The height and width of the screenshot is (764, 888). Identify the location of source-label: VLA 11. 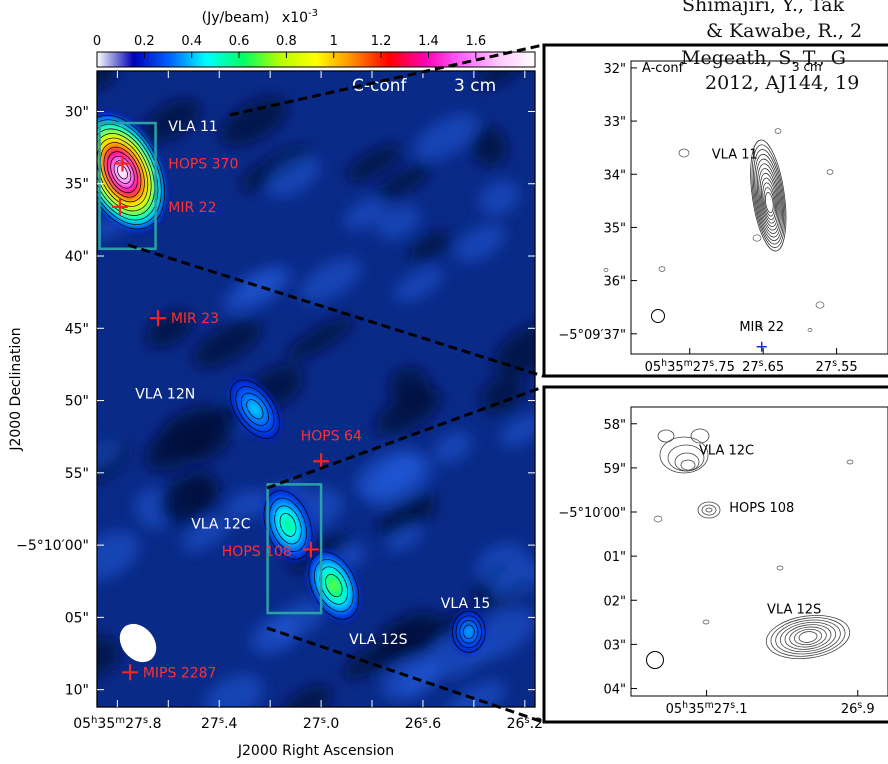
(193, 127).